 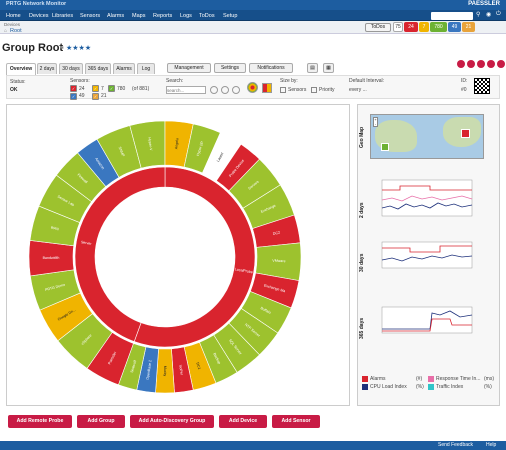 I want to click on nav-libraries: Libraries, so click(x=63, y=16).